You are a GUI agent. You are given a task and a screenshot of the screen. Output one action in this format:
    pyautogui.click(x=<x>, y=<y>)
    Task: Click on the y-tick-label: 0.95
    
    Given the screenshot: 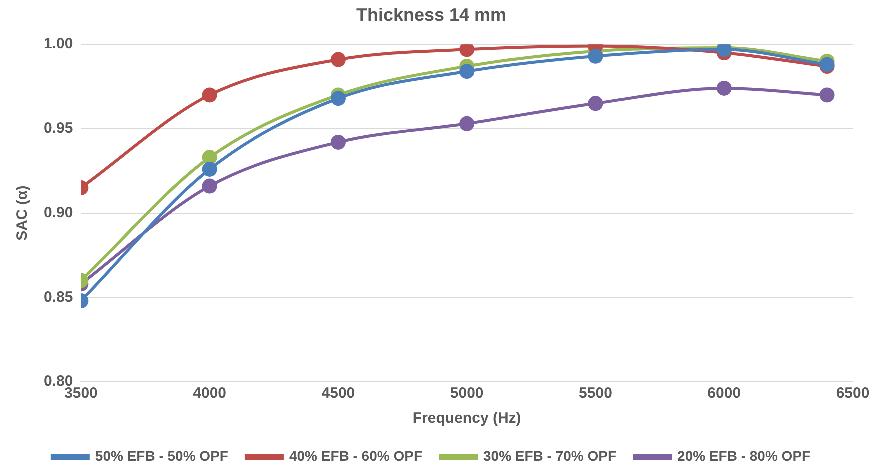 What is the action you would take?
    pyautogui.click(x=59, y=129)
    